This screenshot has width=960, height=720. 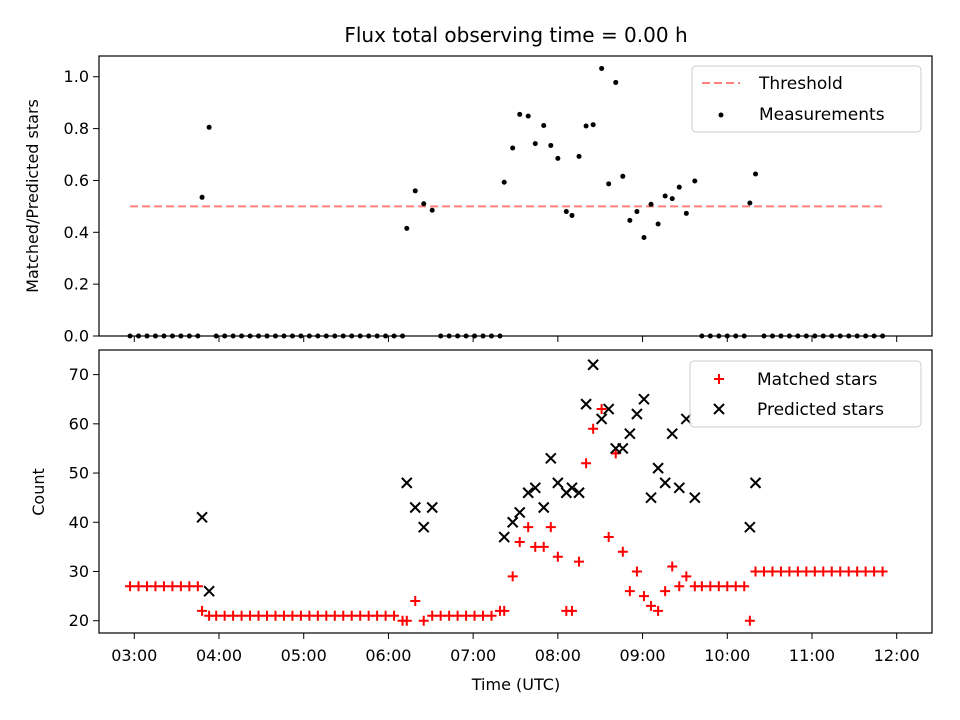 What do you see at coordinates (304, 655) in the screenshot?
I see `x-tick-label: 05:00` at bounding box center [304, 655].